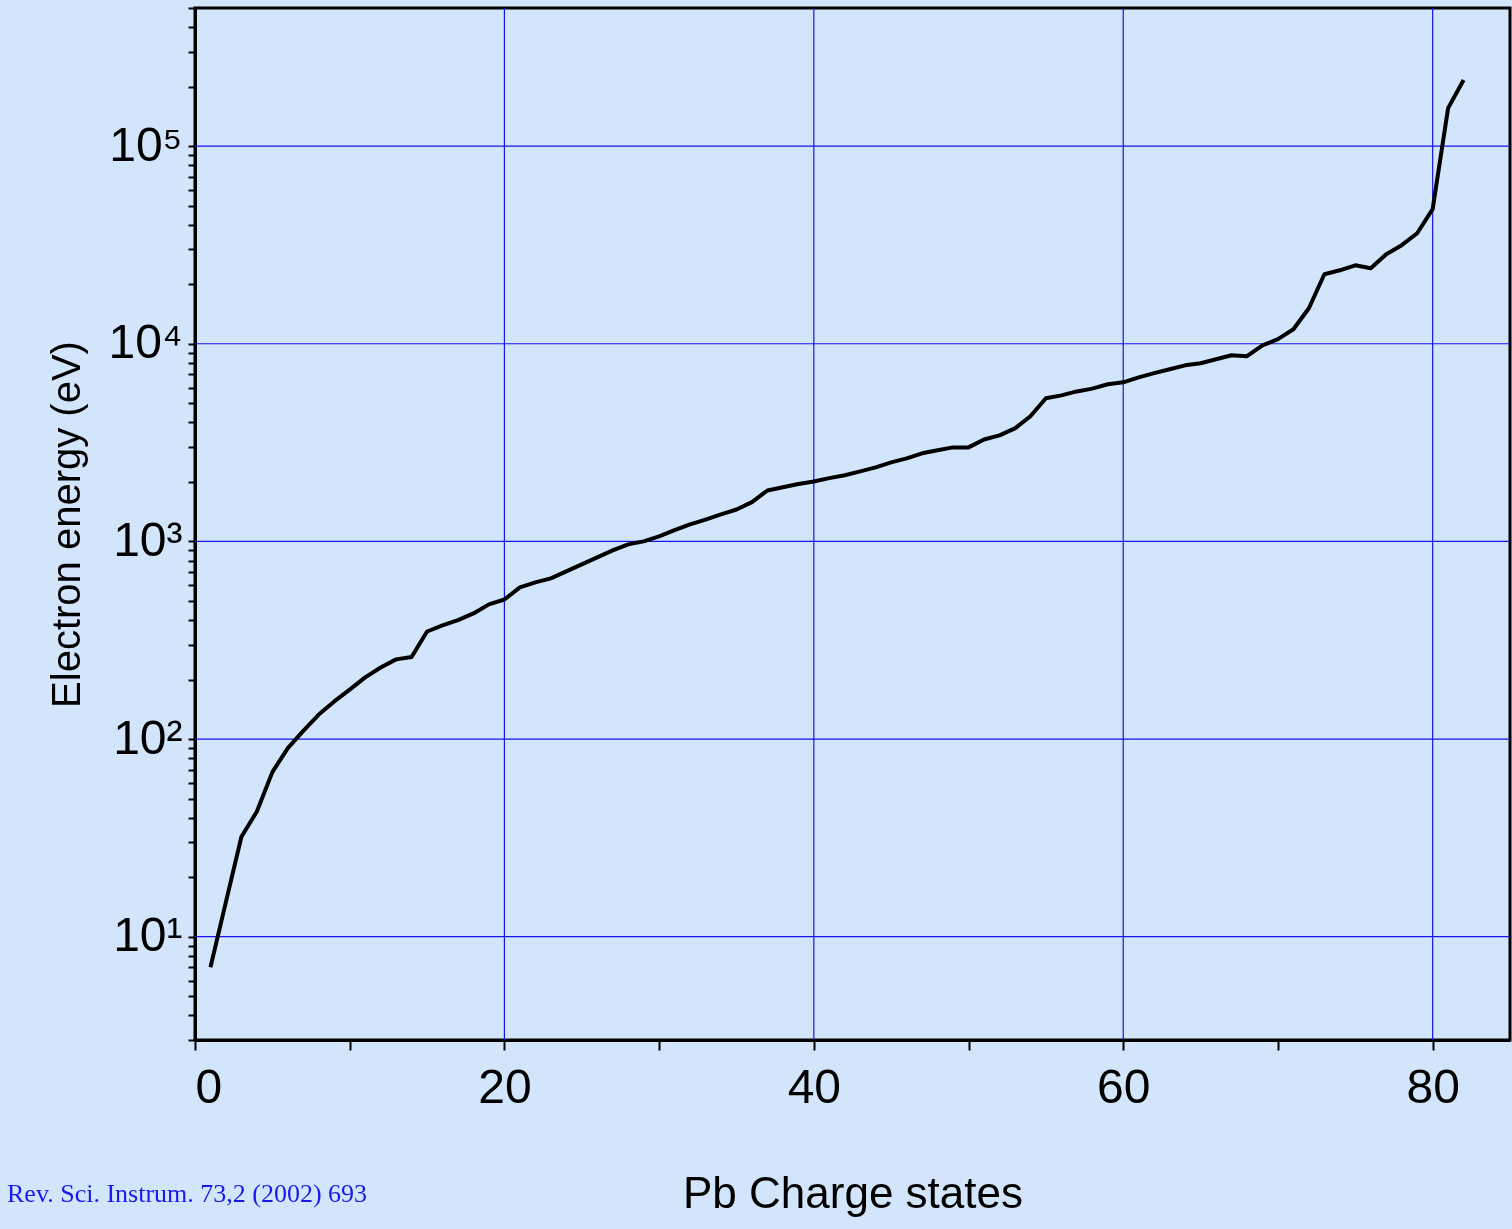  Describe the element at coordinates (146, 144) in the screenshot. I see `y-tick-label: 10⁵` at that location.